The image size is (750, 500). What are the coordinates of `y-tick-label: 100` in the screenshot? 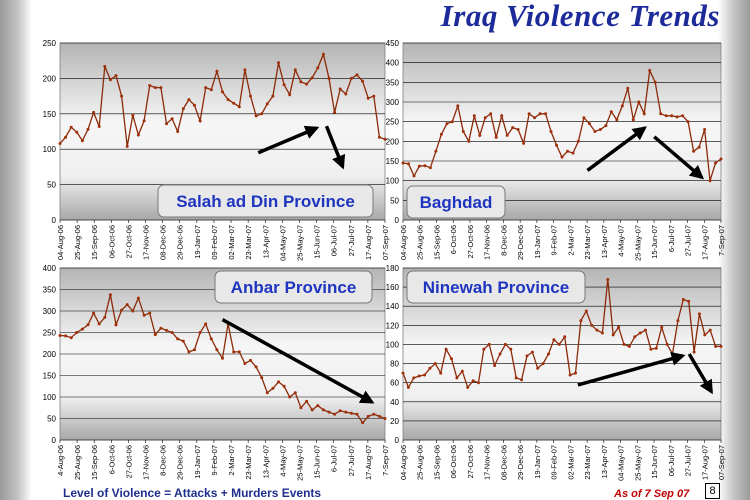 It's located at (393, 181).